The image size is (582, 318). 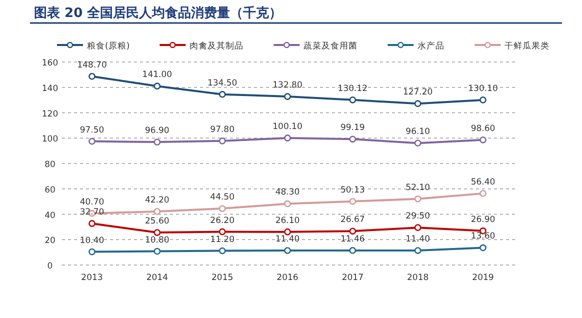 What do you see at coordinates (50, 165) in the screenshot?
I see `y-tick-label: 80` at bounding box center [50, 165].